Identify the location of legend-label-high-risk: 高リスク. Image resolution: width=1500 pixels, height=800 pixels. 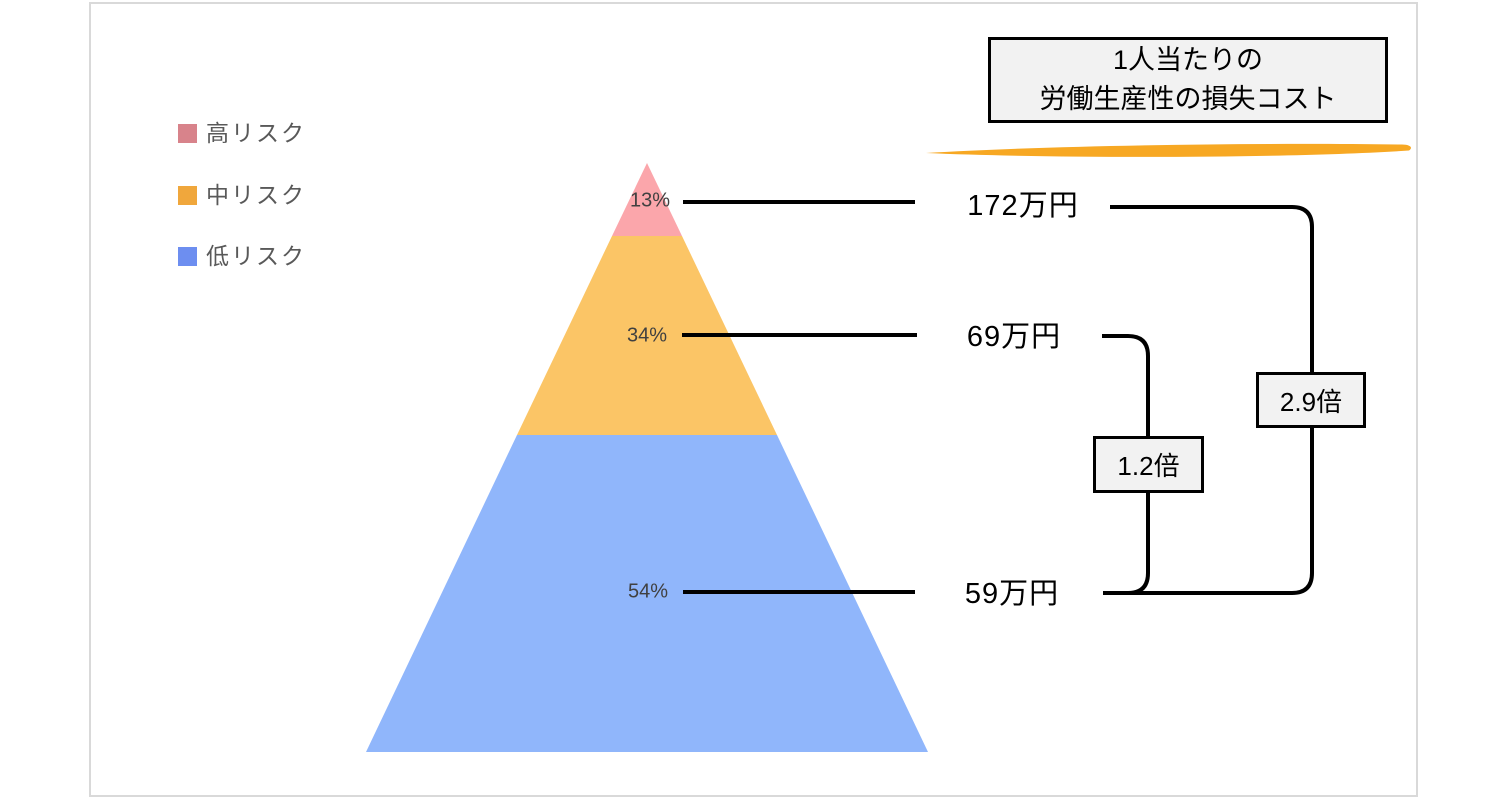
(256, 133).